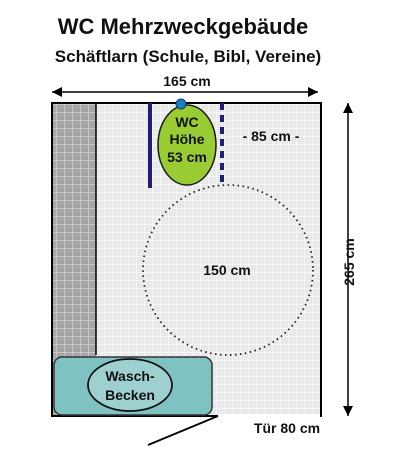 The image size is (400, 450). Describe the element at coordinates (130, 376) in the screenshot. I see `sink-label-1: Wasch-` at that location.